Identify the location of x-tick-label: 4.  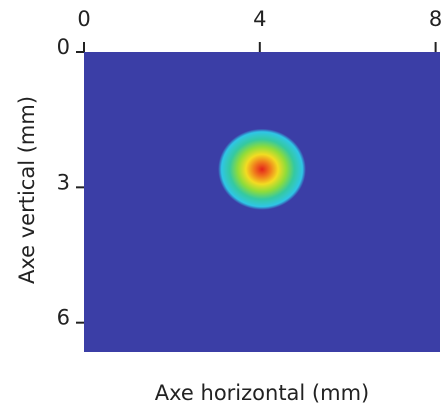
(259, 19).